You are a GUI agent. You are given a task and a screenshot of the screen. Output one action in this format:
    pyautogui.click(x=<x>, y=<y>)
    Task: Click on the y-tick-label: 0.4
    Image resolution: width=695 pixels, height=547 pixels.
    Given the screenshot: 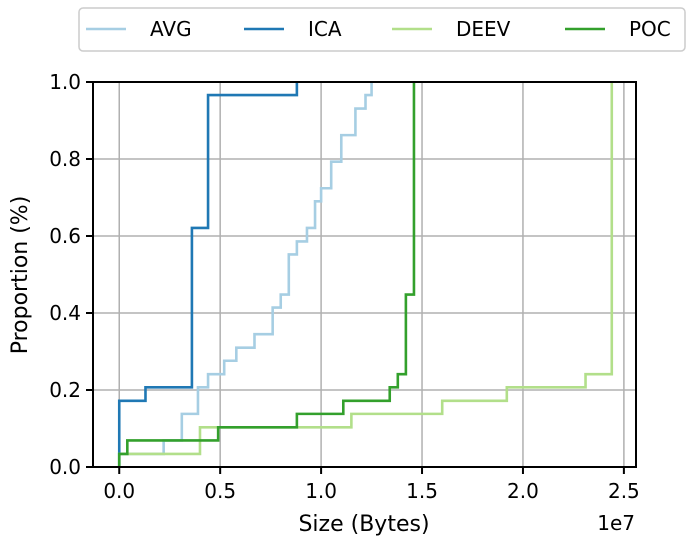 What is the action you would take?
    pyautogui.click(x=65, y=313)
    